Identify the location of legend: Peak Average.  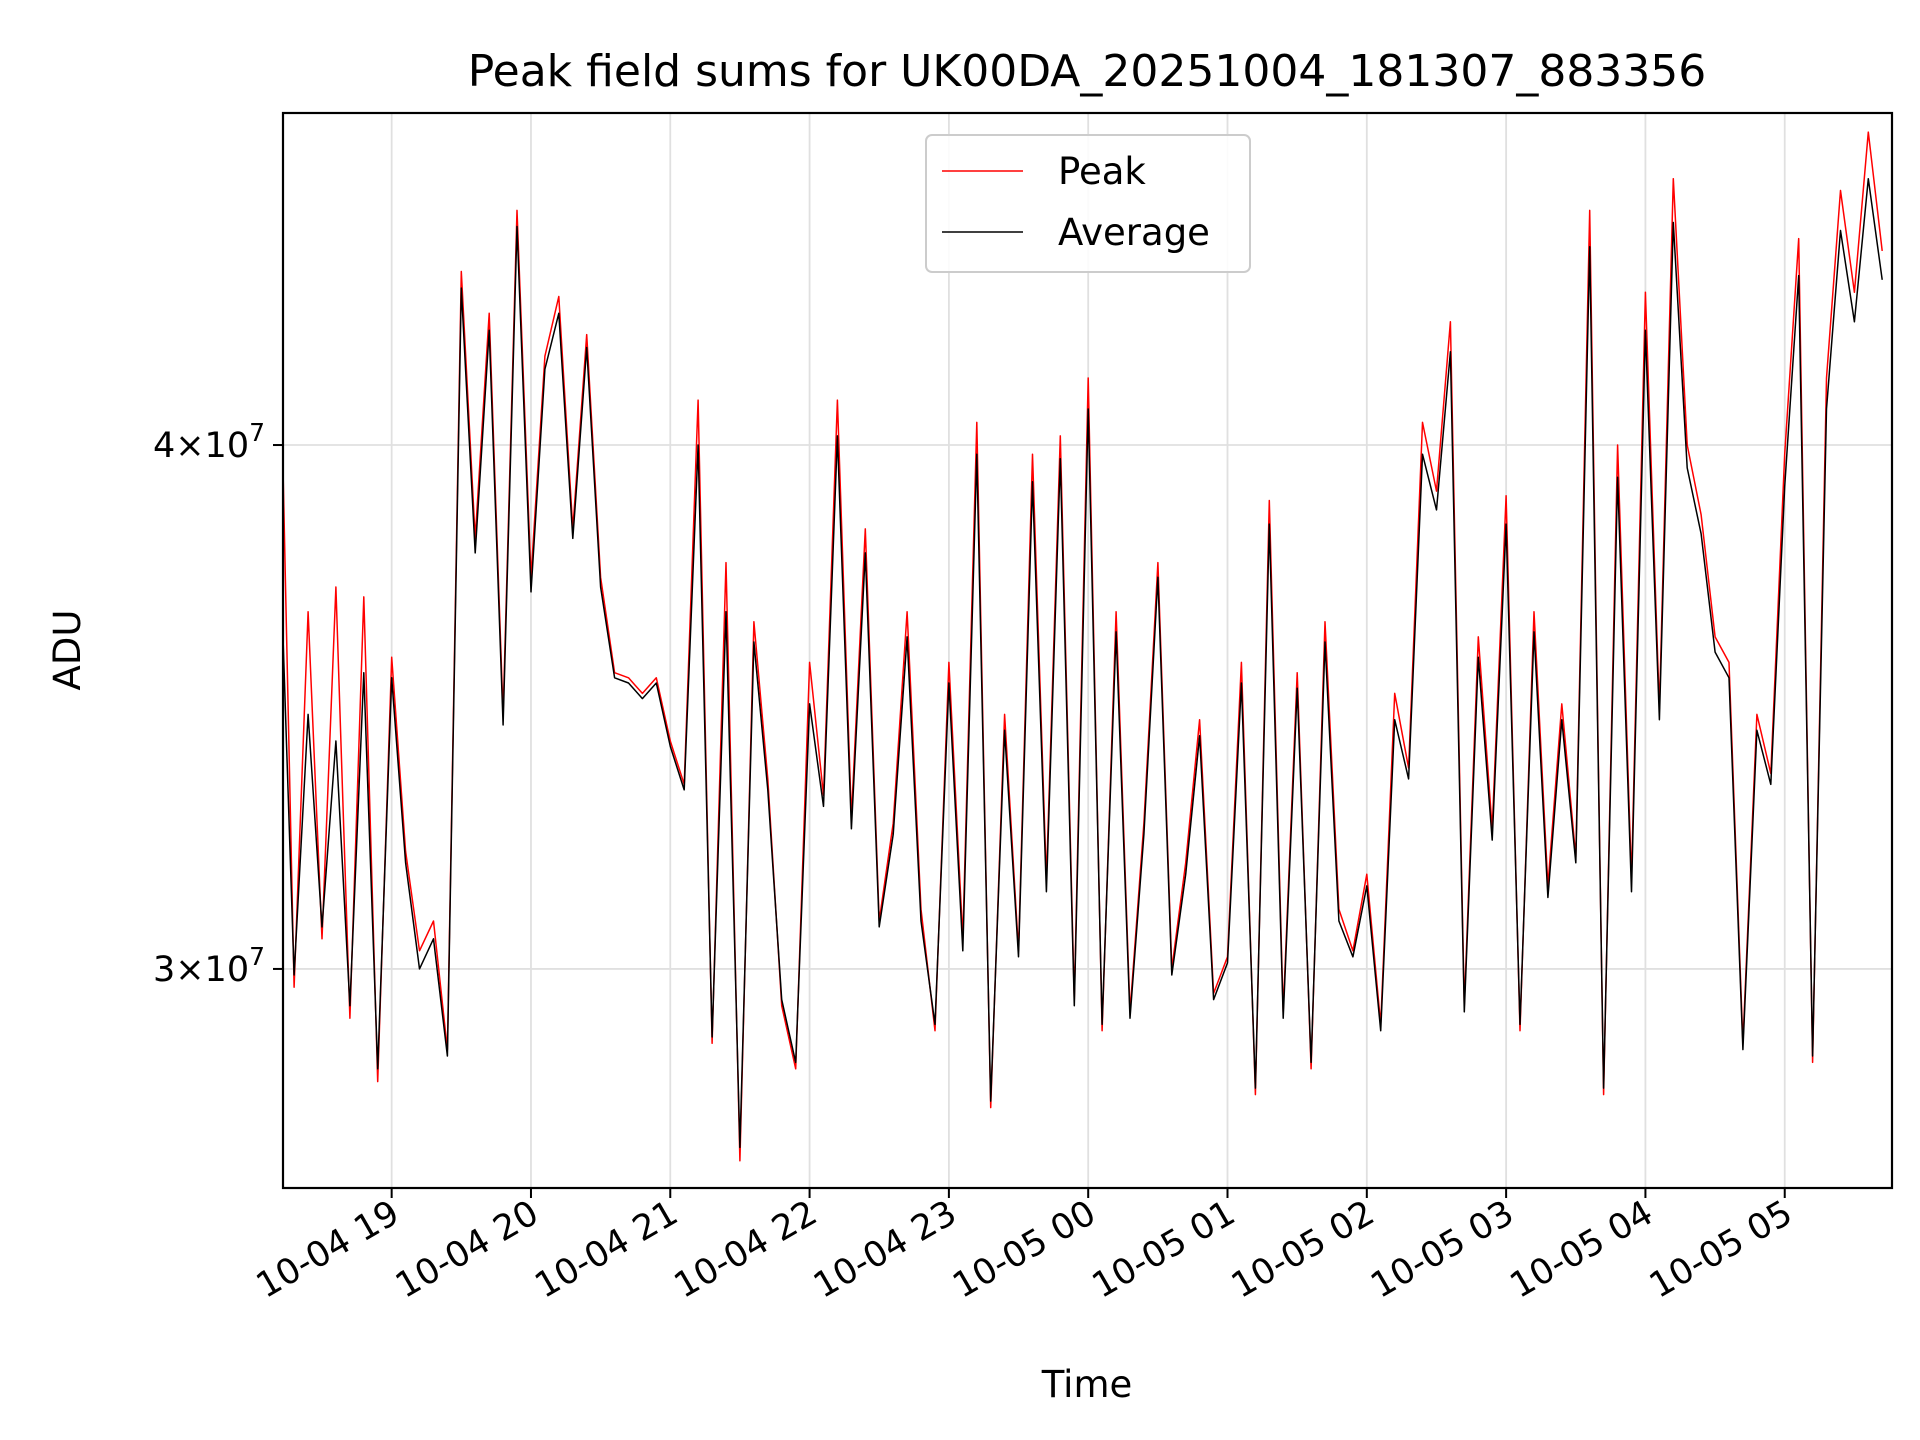
(1088, 203).